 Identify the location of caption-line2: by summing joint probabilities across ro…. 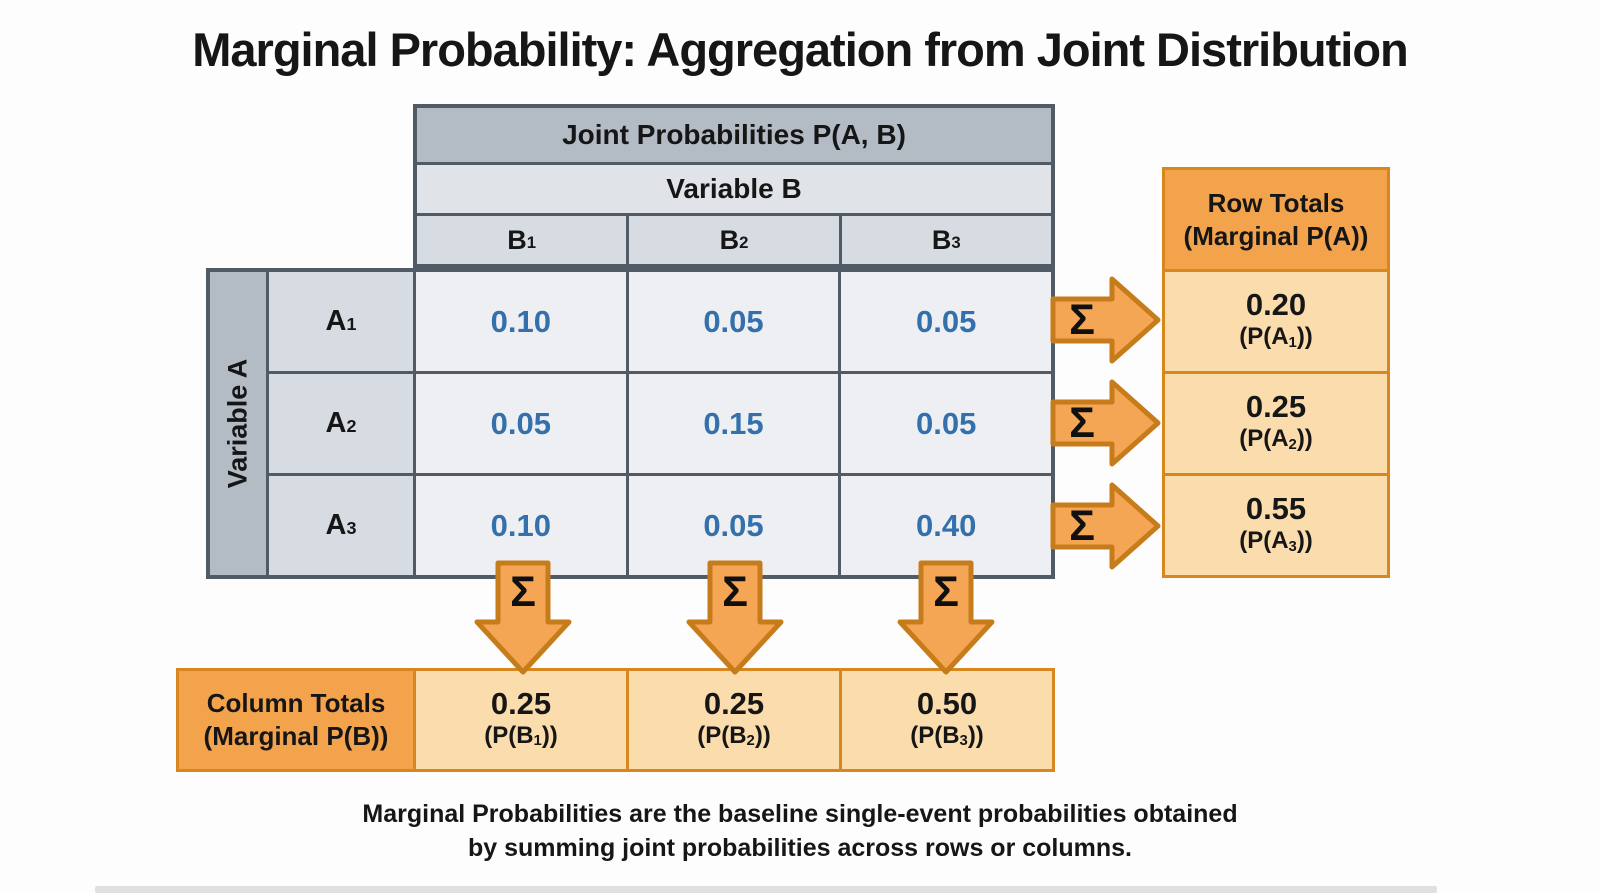
(799, 848).